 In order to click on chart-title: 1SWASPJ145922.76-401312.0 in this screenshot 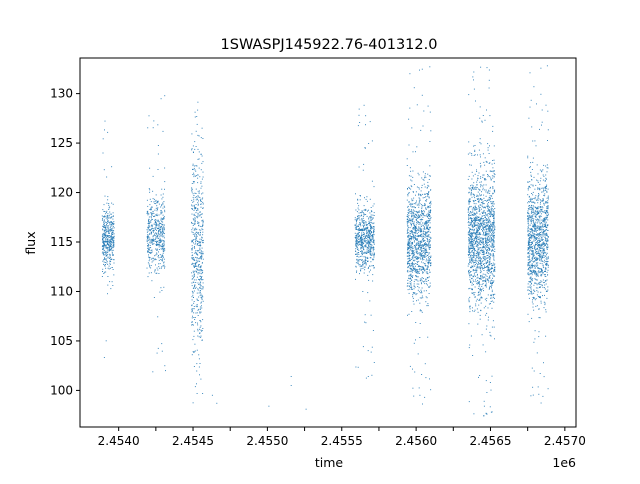, I will do `click(329, 45)`.